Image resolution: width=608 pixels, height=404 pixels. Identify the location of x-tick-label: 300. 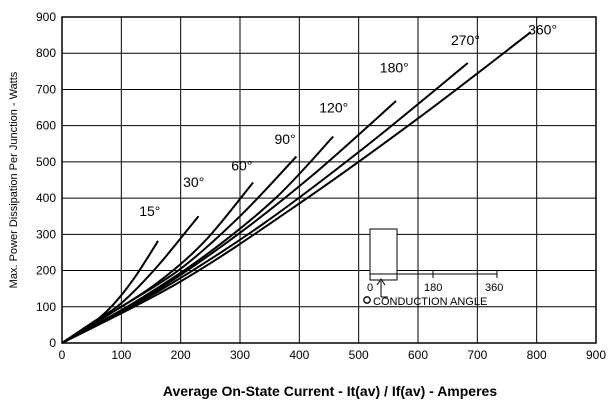
(240, 355).